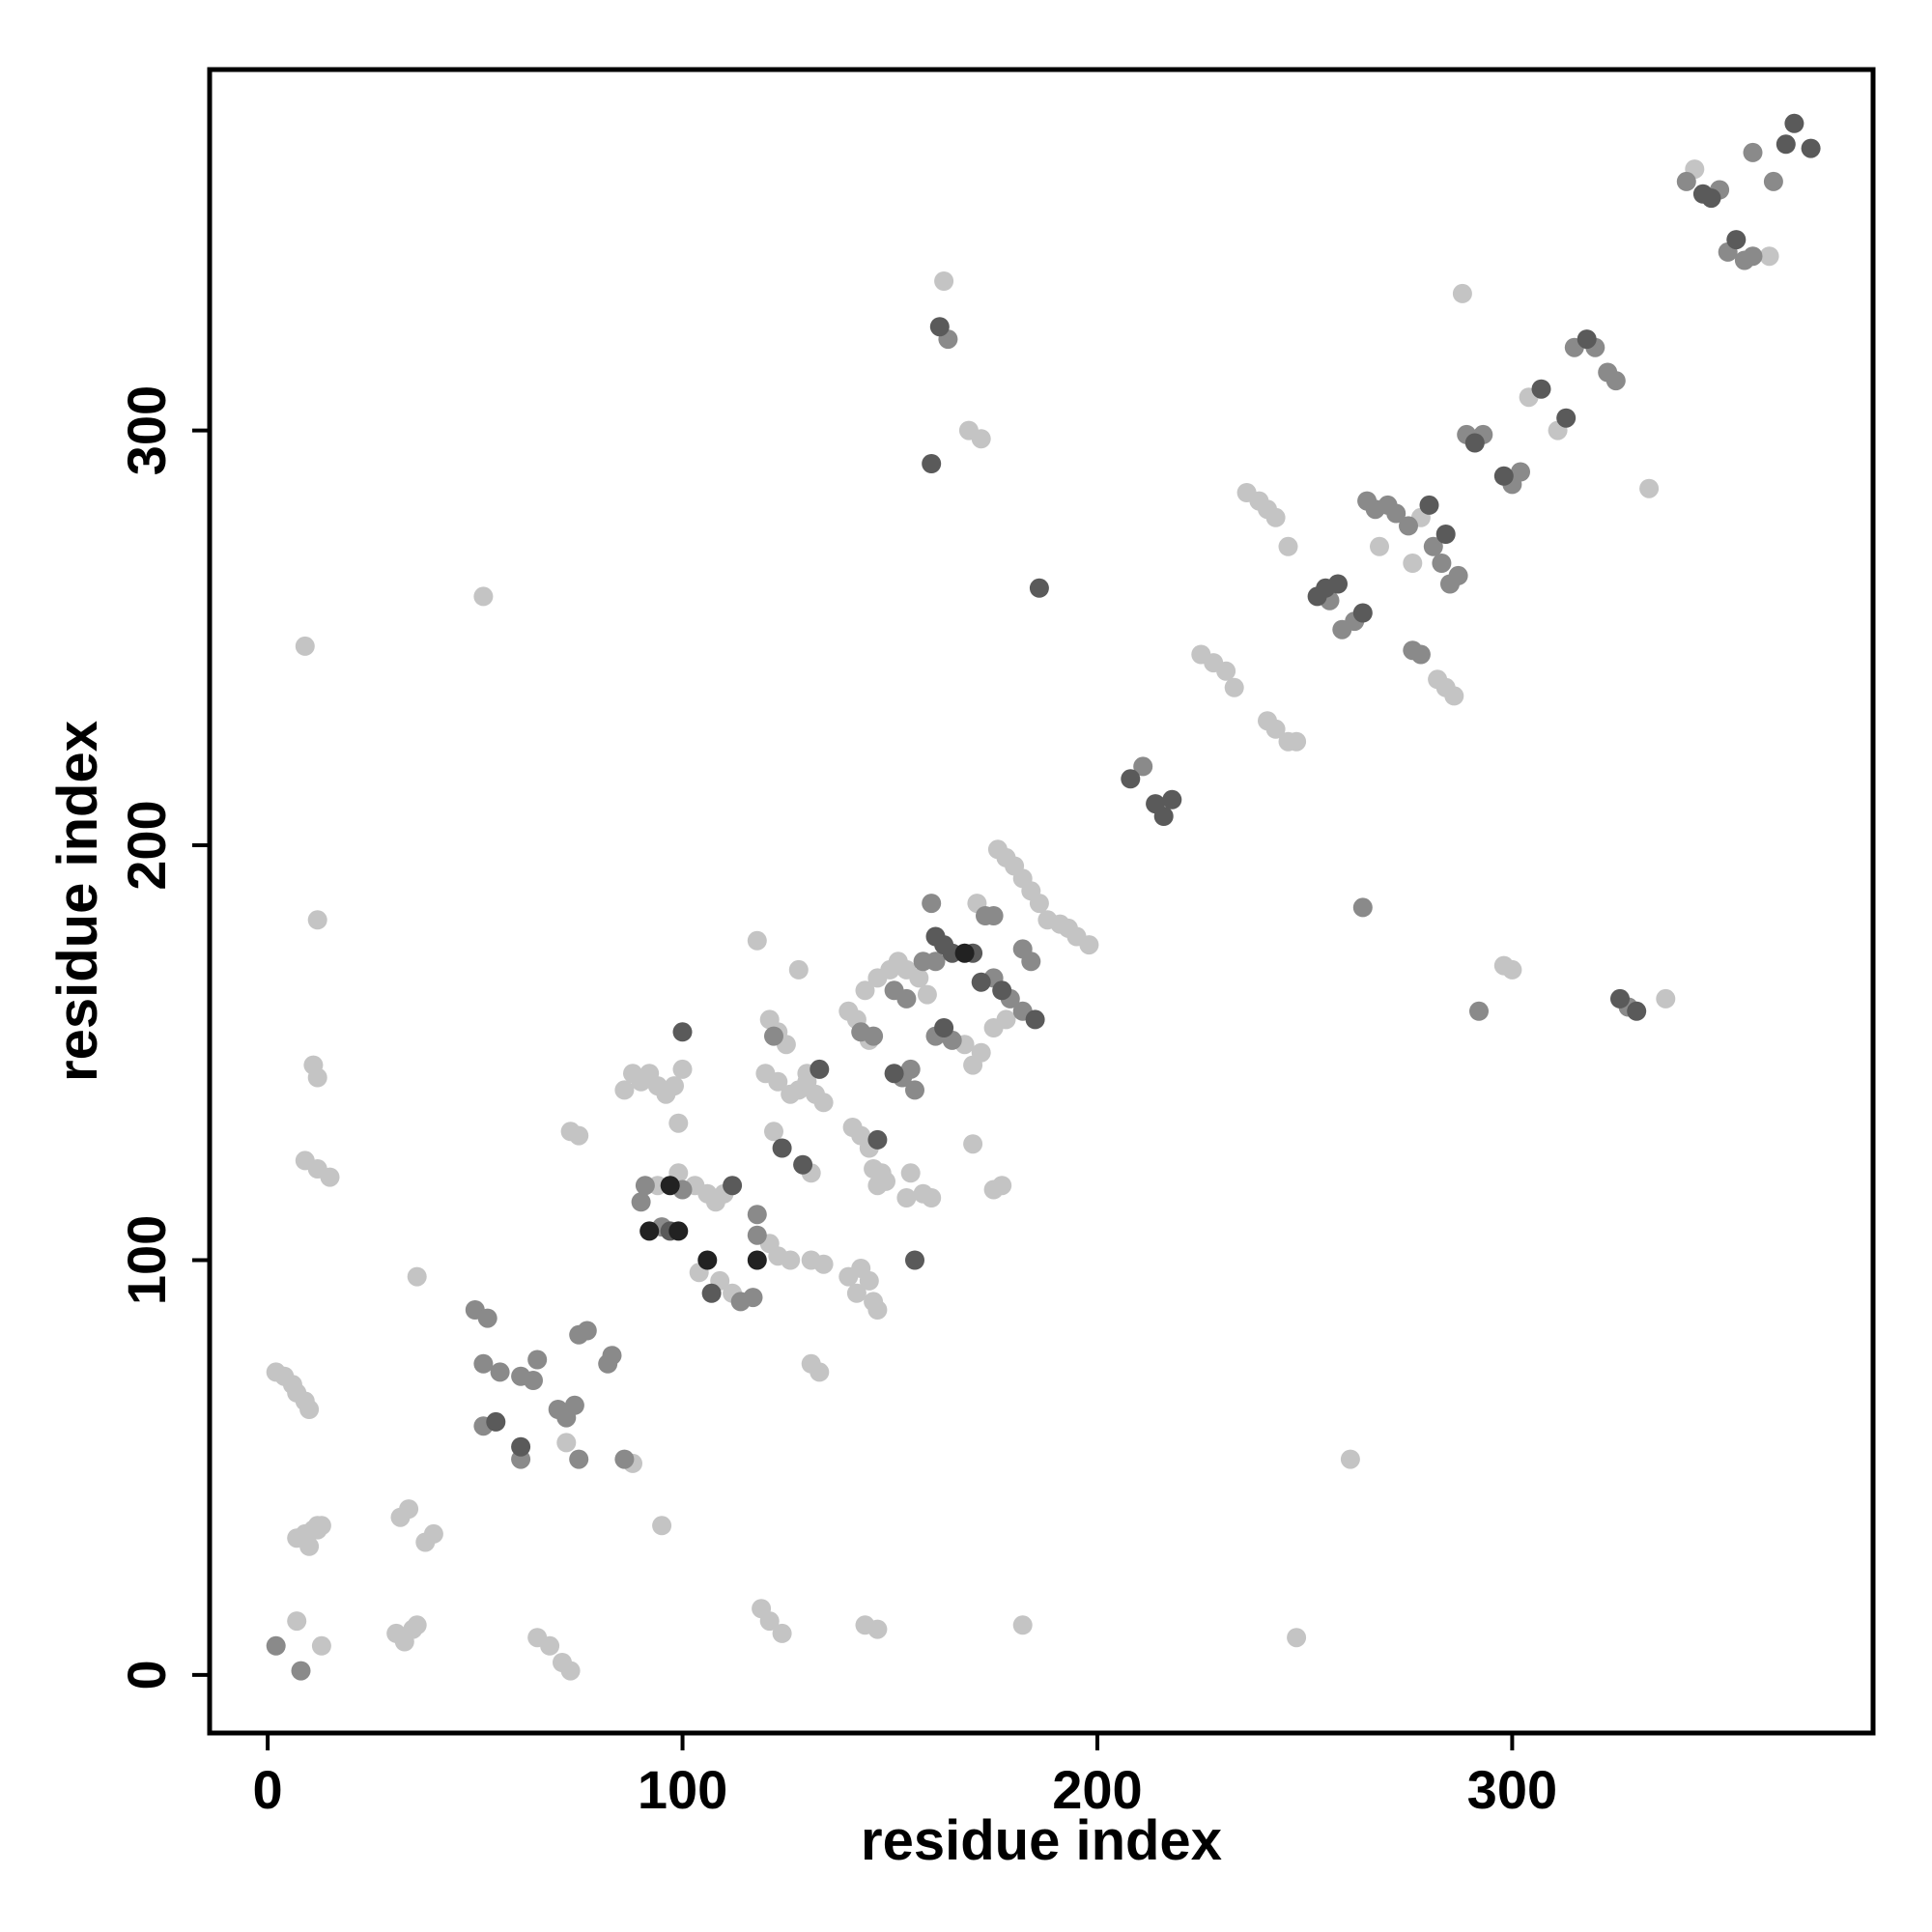 The height and width of the screenshot is (1932, 1932). Describe the element at coordinates (146, 1260) in the screenshot. I see `y-tick-label: 100` at that location.